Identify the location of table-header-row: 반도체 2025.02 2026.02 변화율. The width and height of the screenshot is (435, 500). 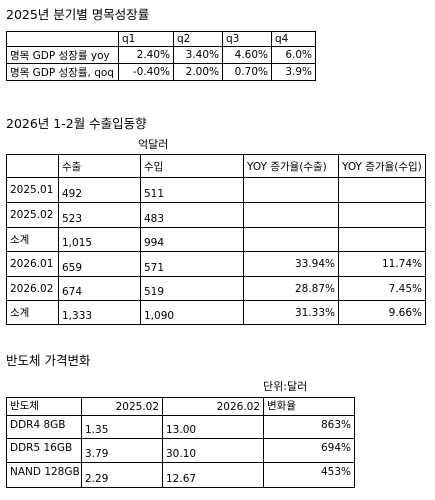
(180, 406).